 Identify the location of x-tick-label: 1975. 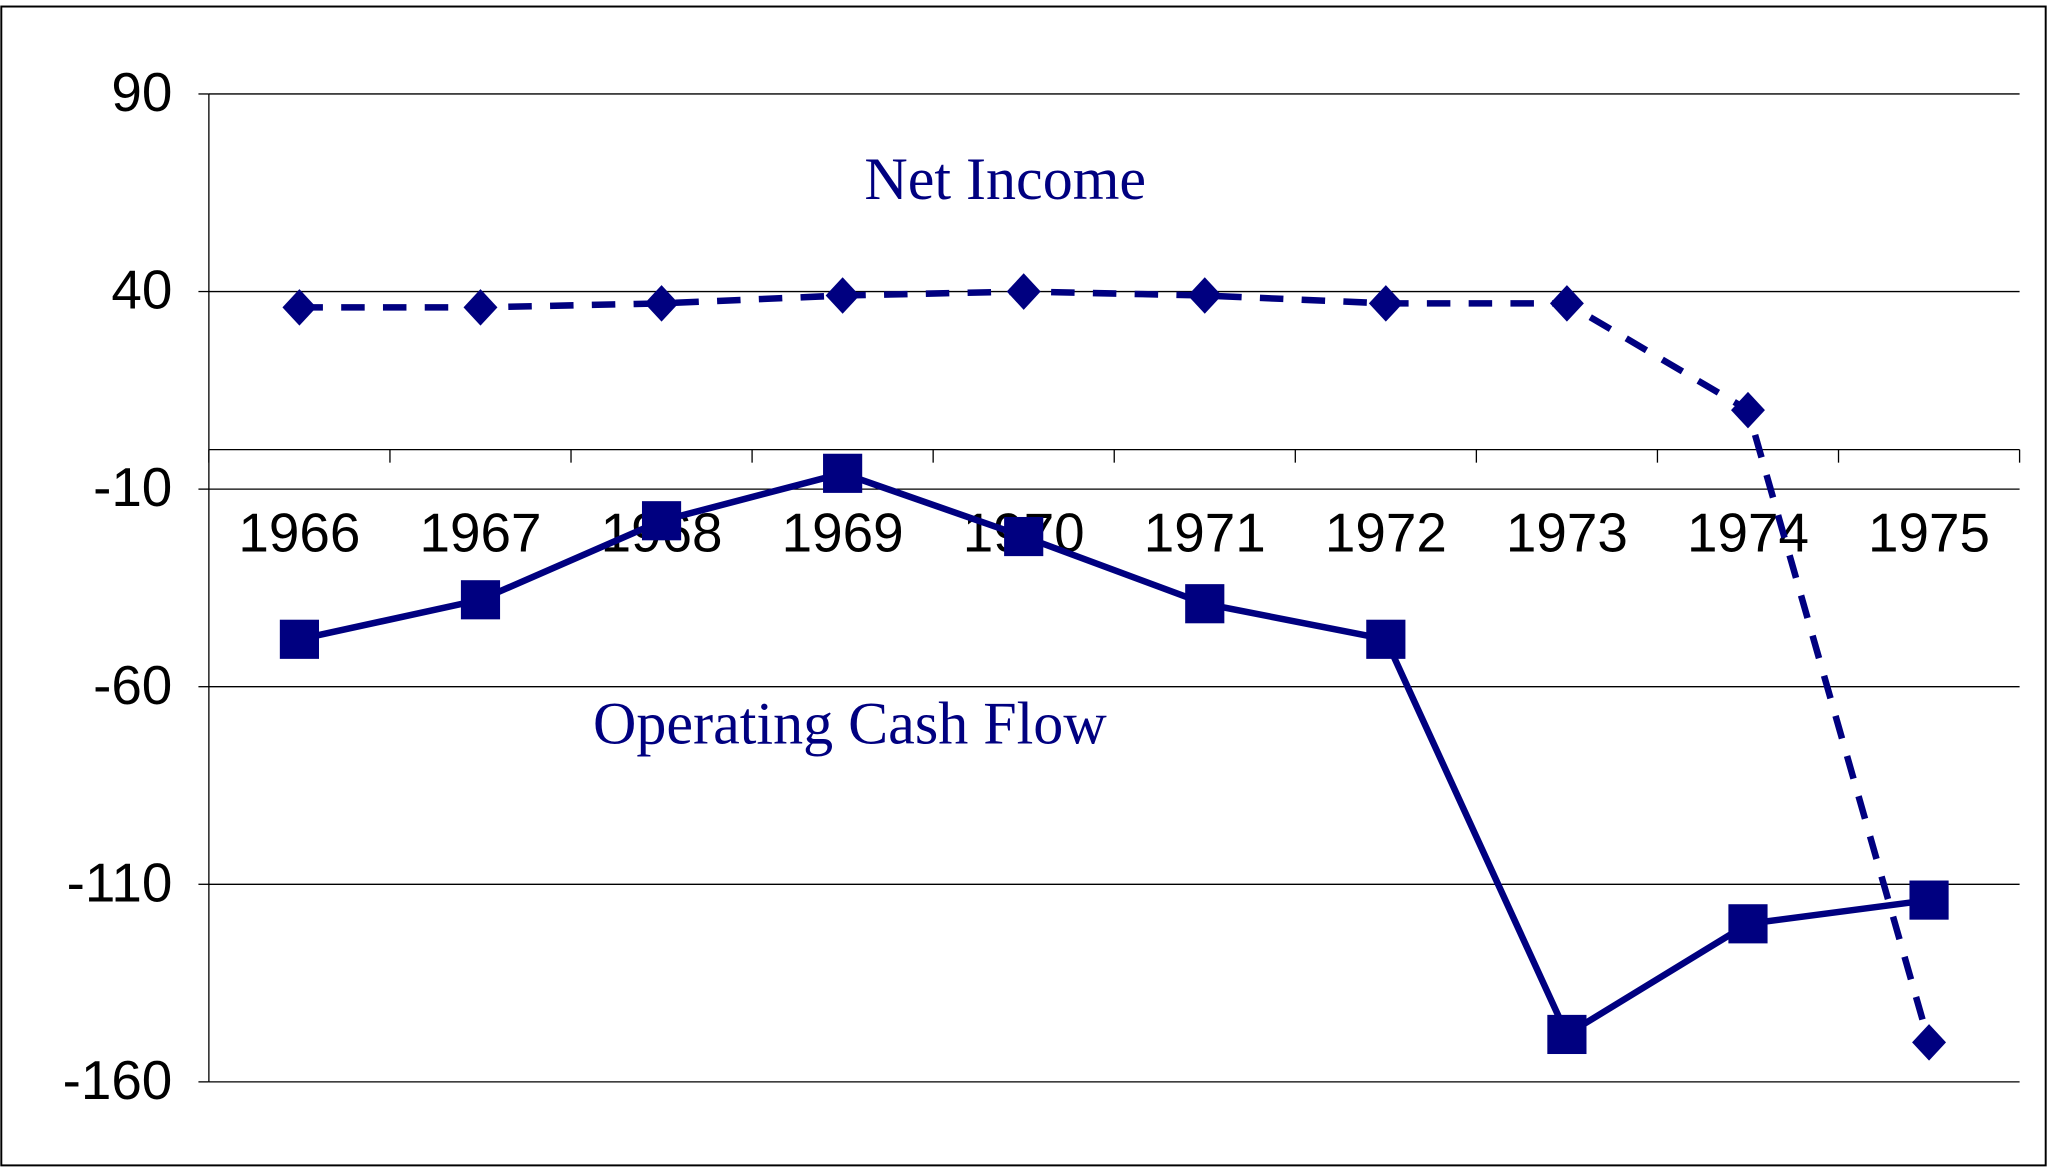
(1929, 533).